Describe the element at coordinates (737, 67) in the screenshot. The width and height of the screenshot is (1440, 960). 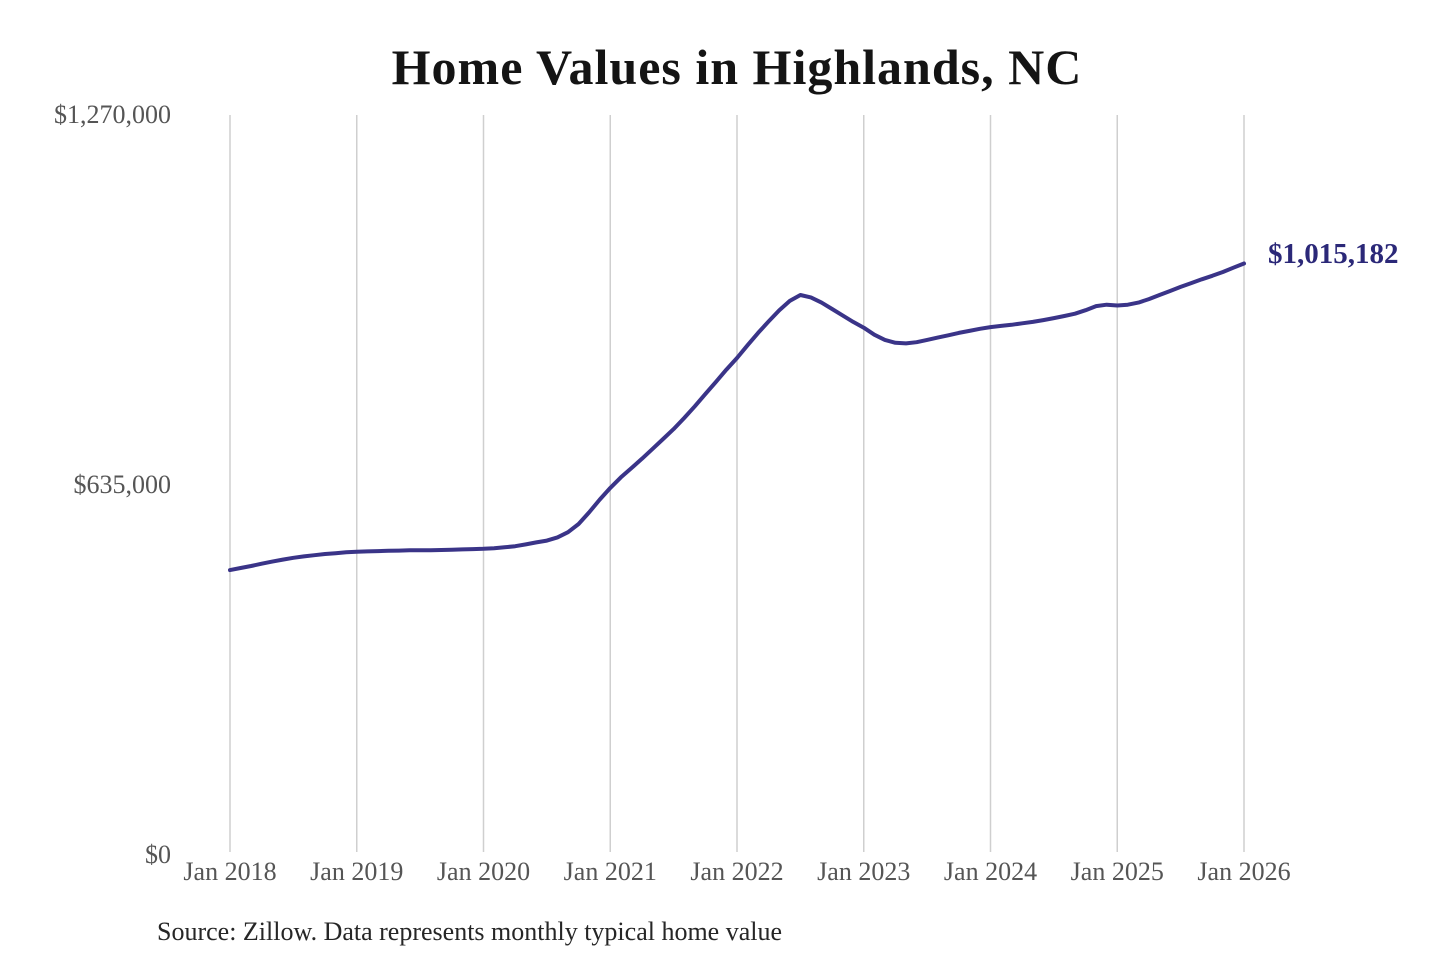
I see `chart-title: Home Values in Highlands, NC` at that location.